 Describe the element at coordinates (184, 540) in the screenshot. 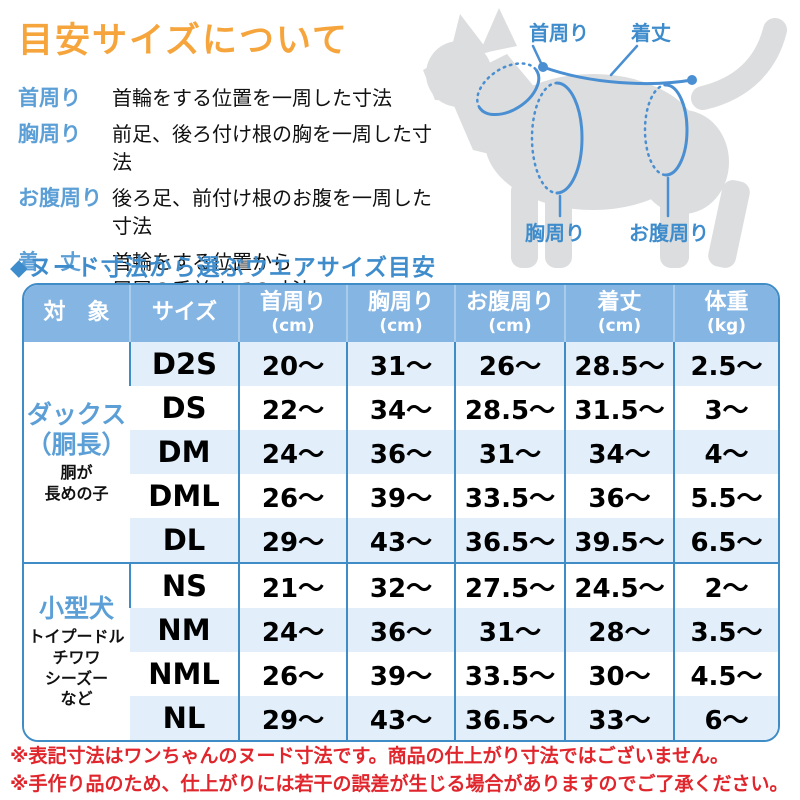

I see `size-code-cell: DL` at that location.